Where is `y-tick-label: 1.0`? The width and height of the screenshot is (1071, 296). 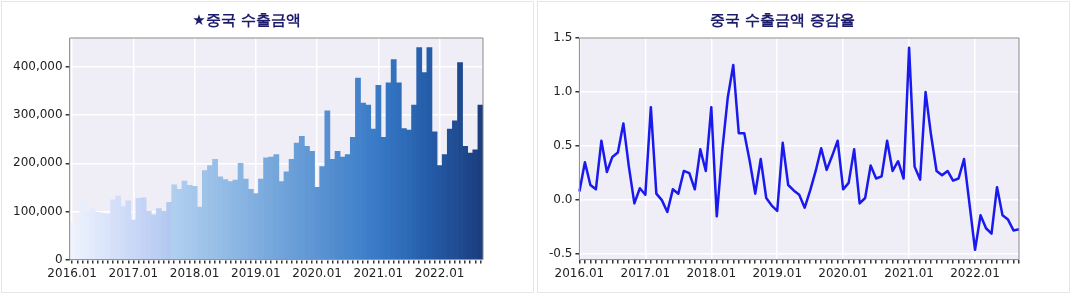
y-tick-label: 1.0 is located at coordinates (563, 91).